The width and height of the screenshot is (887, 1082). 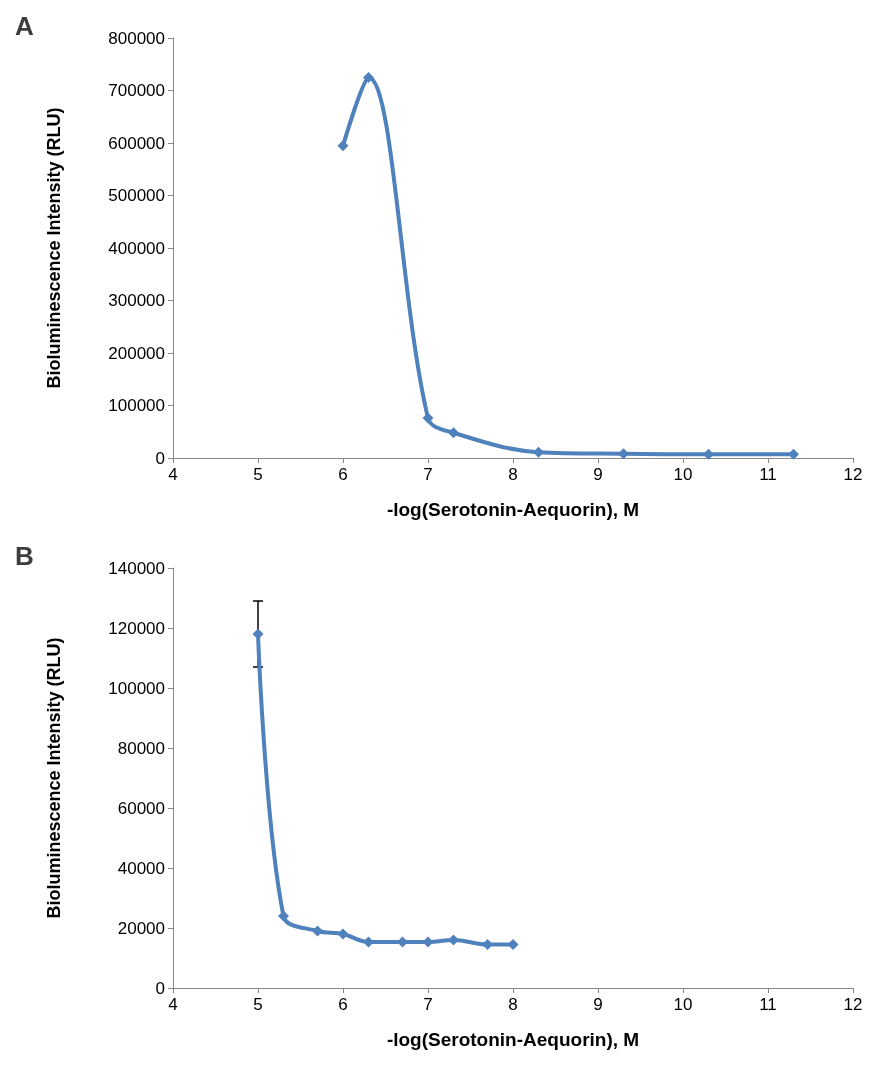 I want to click on y-tick-label: 500000, so click(x=136, y=195).